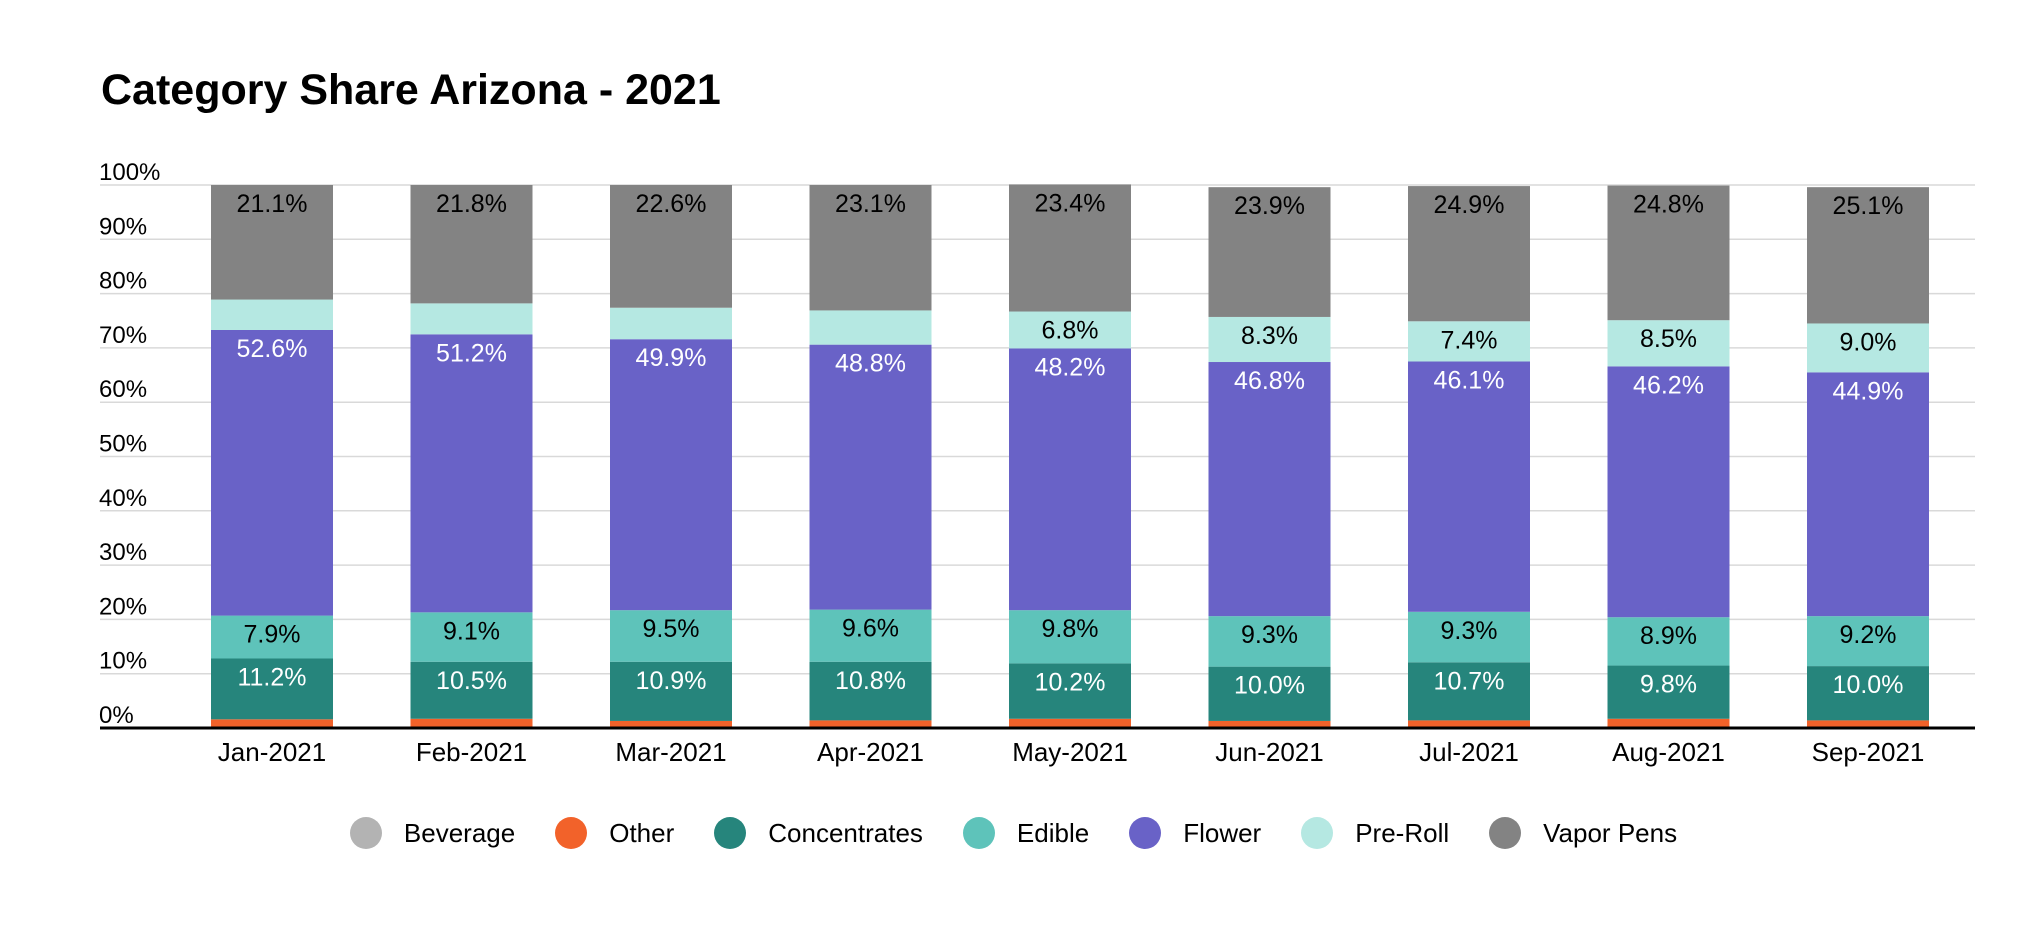 This screenshot has width=2027, height=936. Describe the element at coordinates (272, 752) in the screenshot. I see `x-tick-label: Jan-2021` at that location.